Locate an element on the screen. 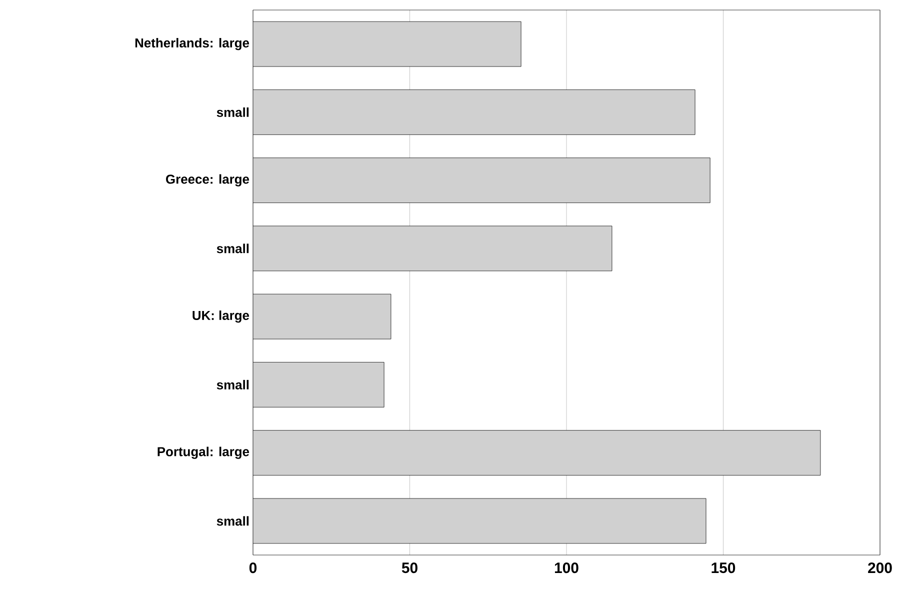  x-tick-label: 200 is located at coordinates (880, 568).